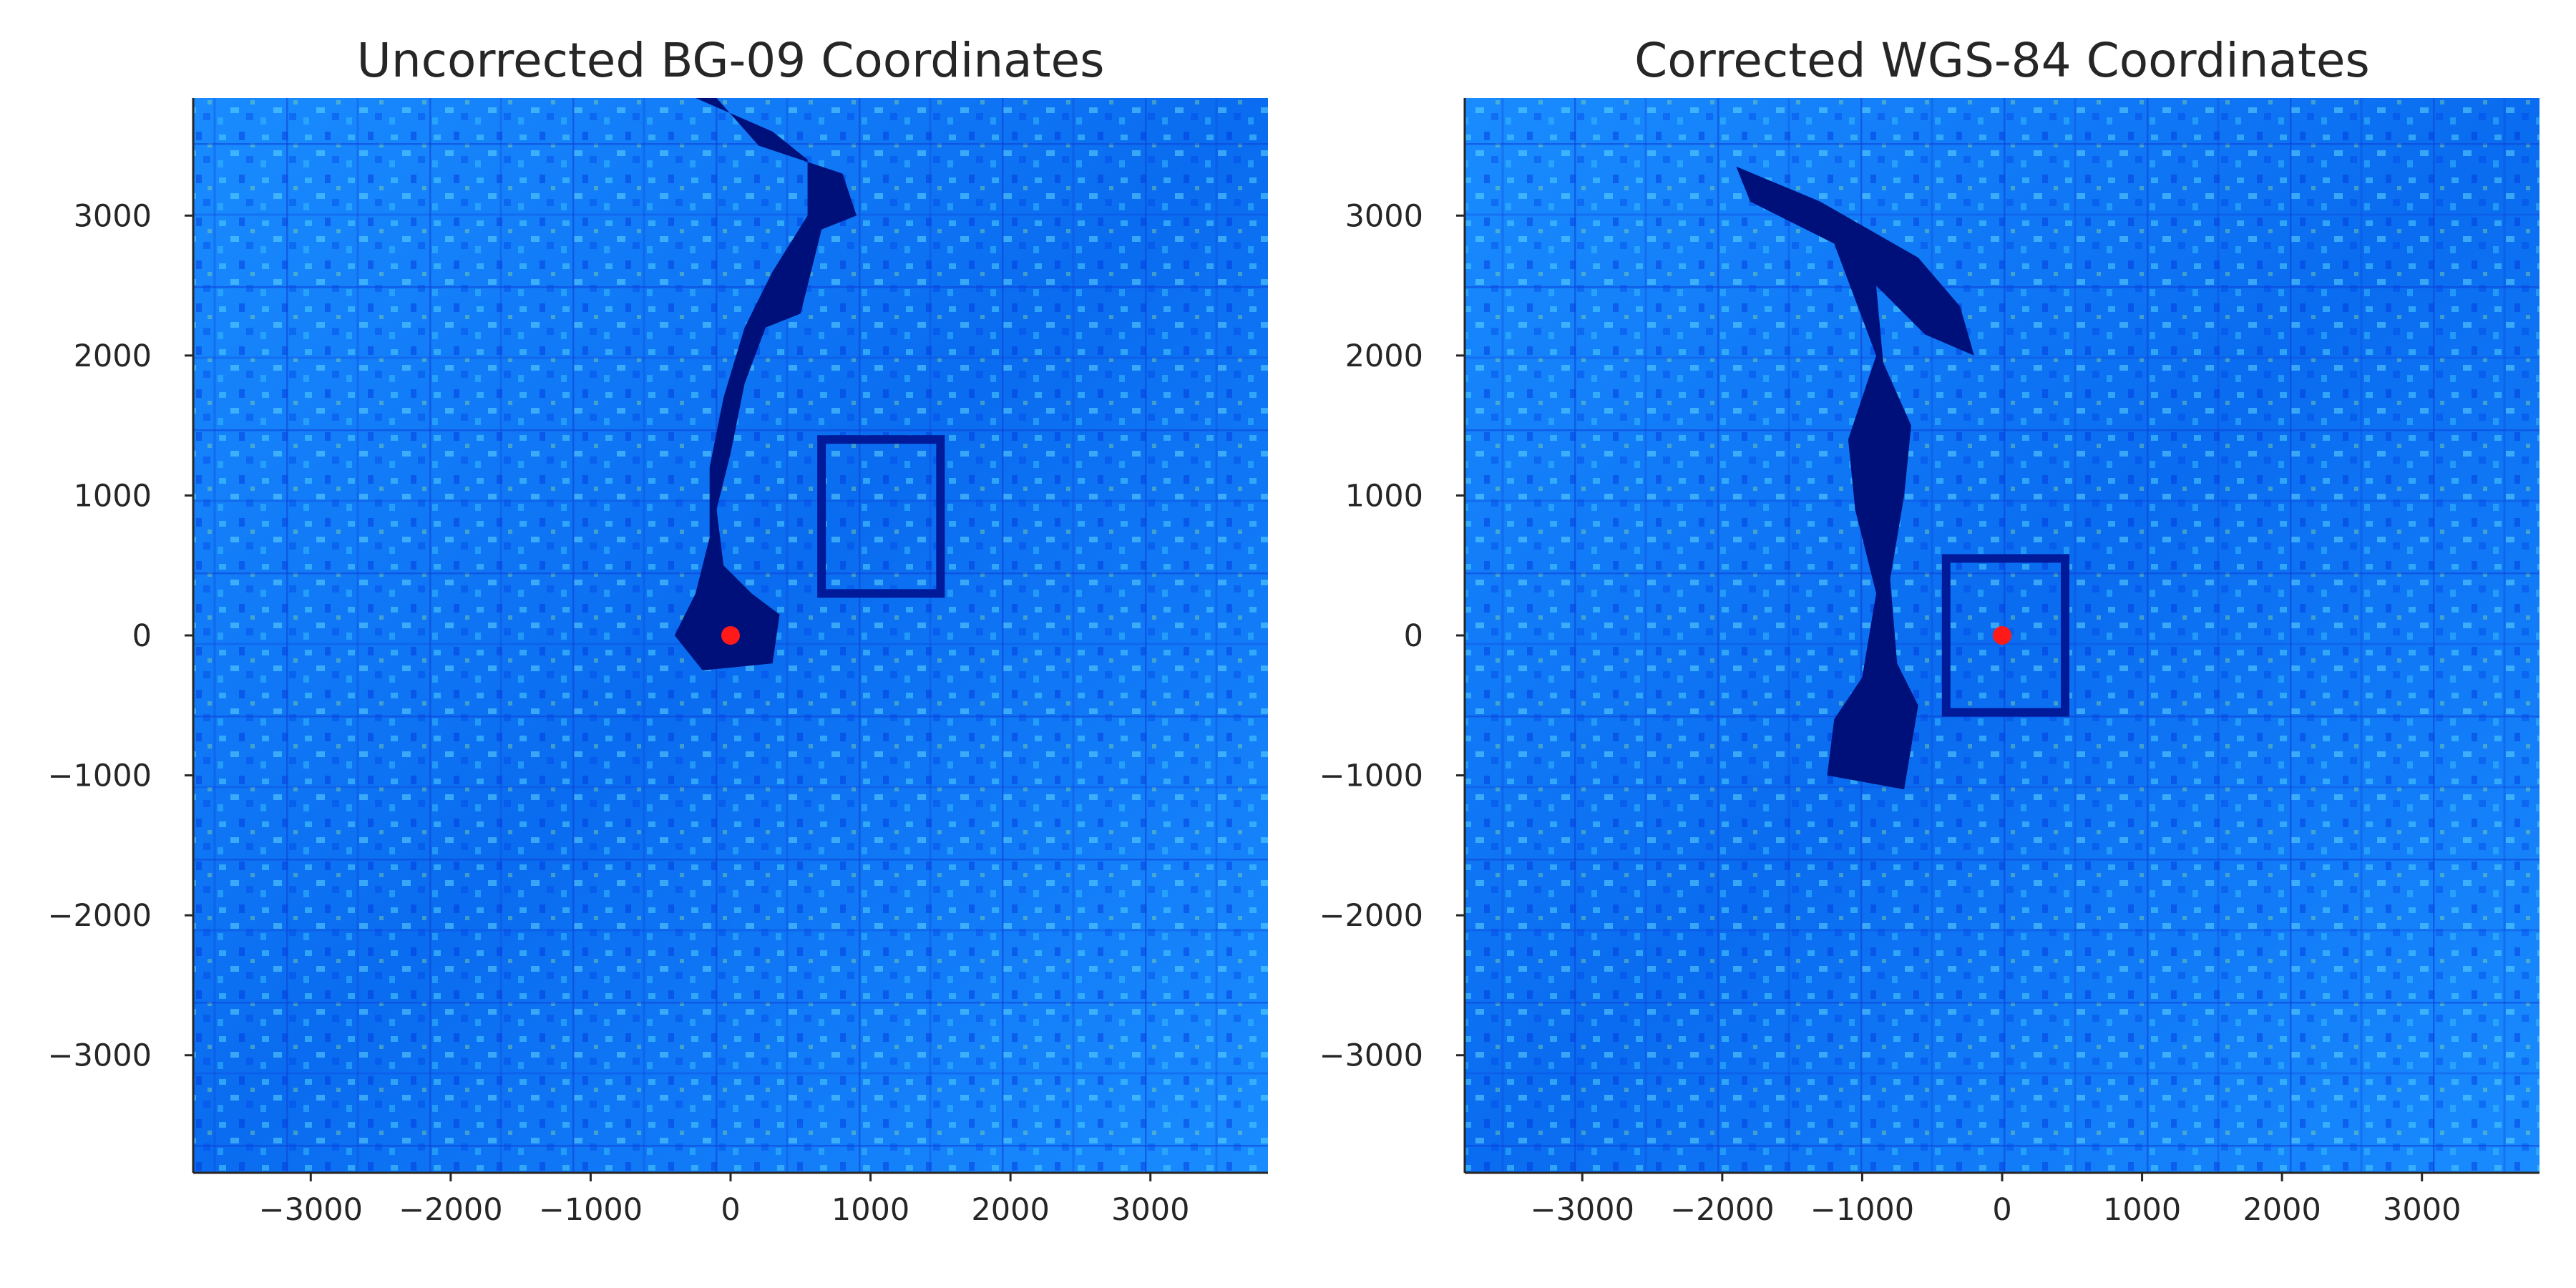 The width and height of the screenshot is (2576, 1288). I want to click on right-panel-title: Corrected WGS-84 Coordinates, so click(2002, 60).